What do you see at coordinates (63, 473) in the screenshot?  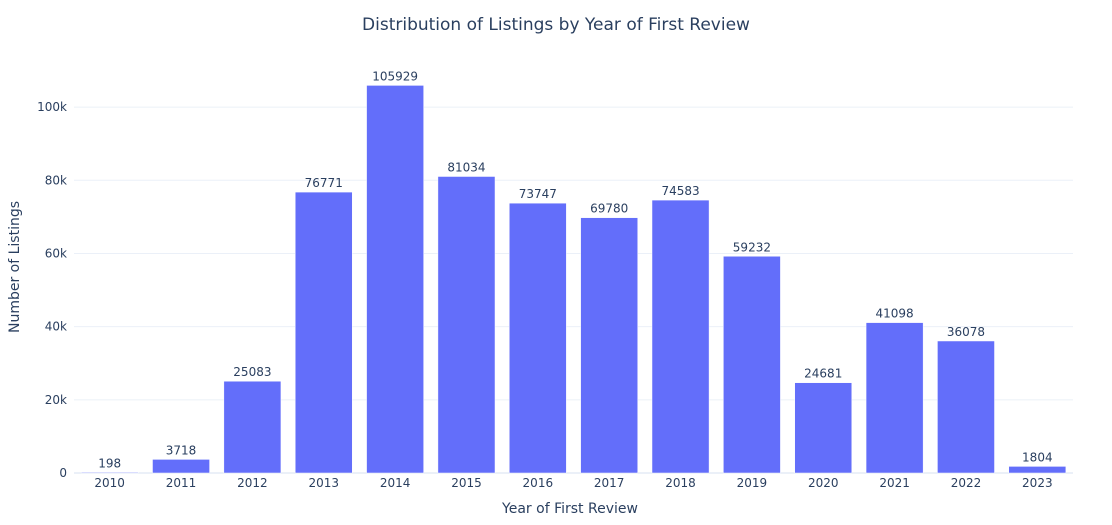 I see `y-tick-label: 0` at bounding box center [63, 473].